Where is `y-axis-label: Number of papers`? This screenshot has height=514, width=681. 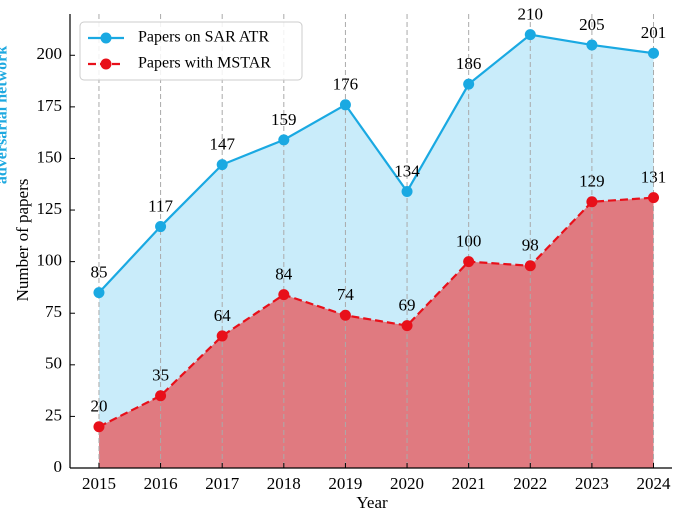 y-axis-label: Number of papers is located at coordinates (22, 240).